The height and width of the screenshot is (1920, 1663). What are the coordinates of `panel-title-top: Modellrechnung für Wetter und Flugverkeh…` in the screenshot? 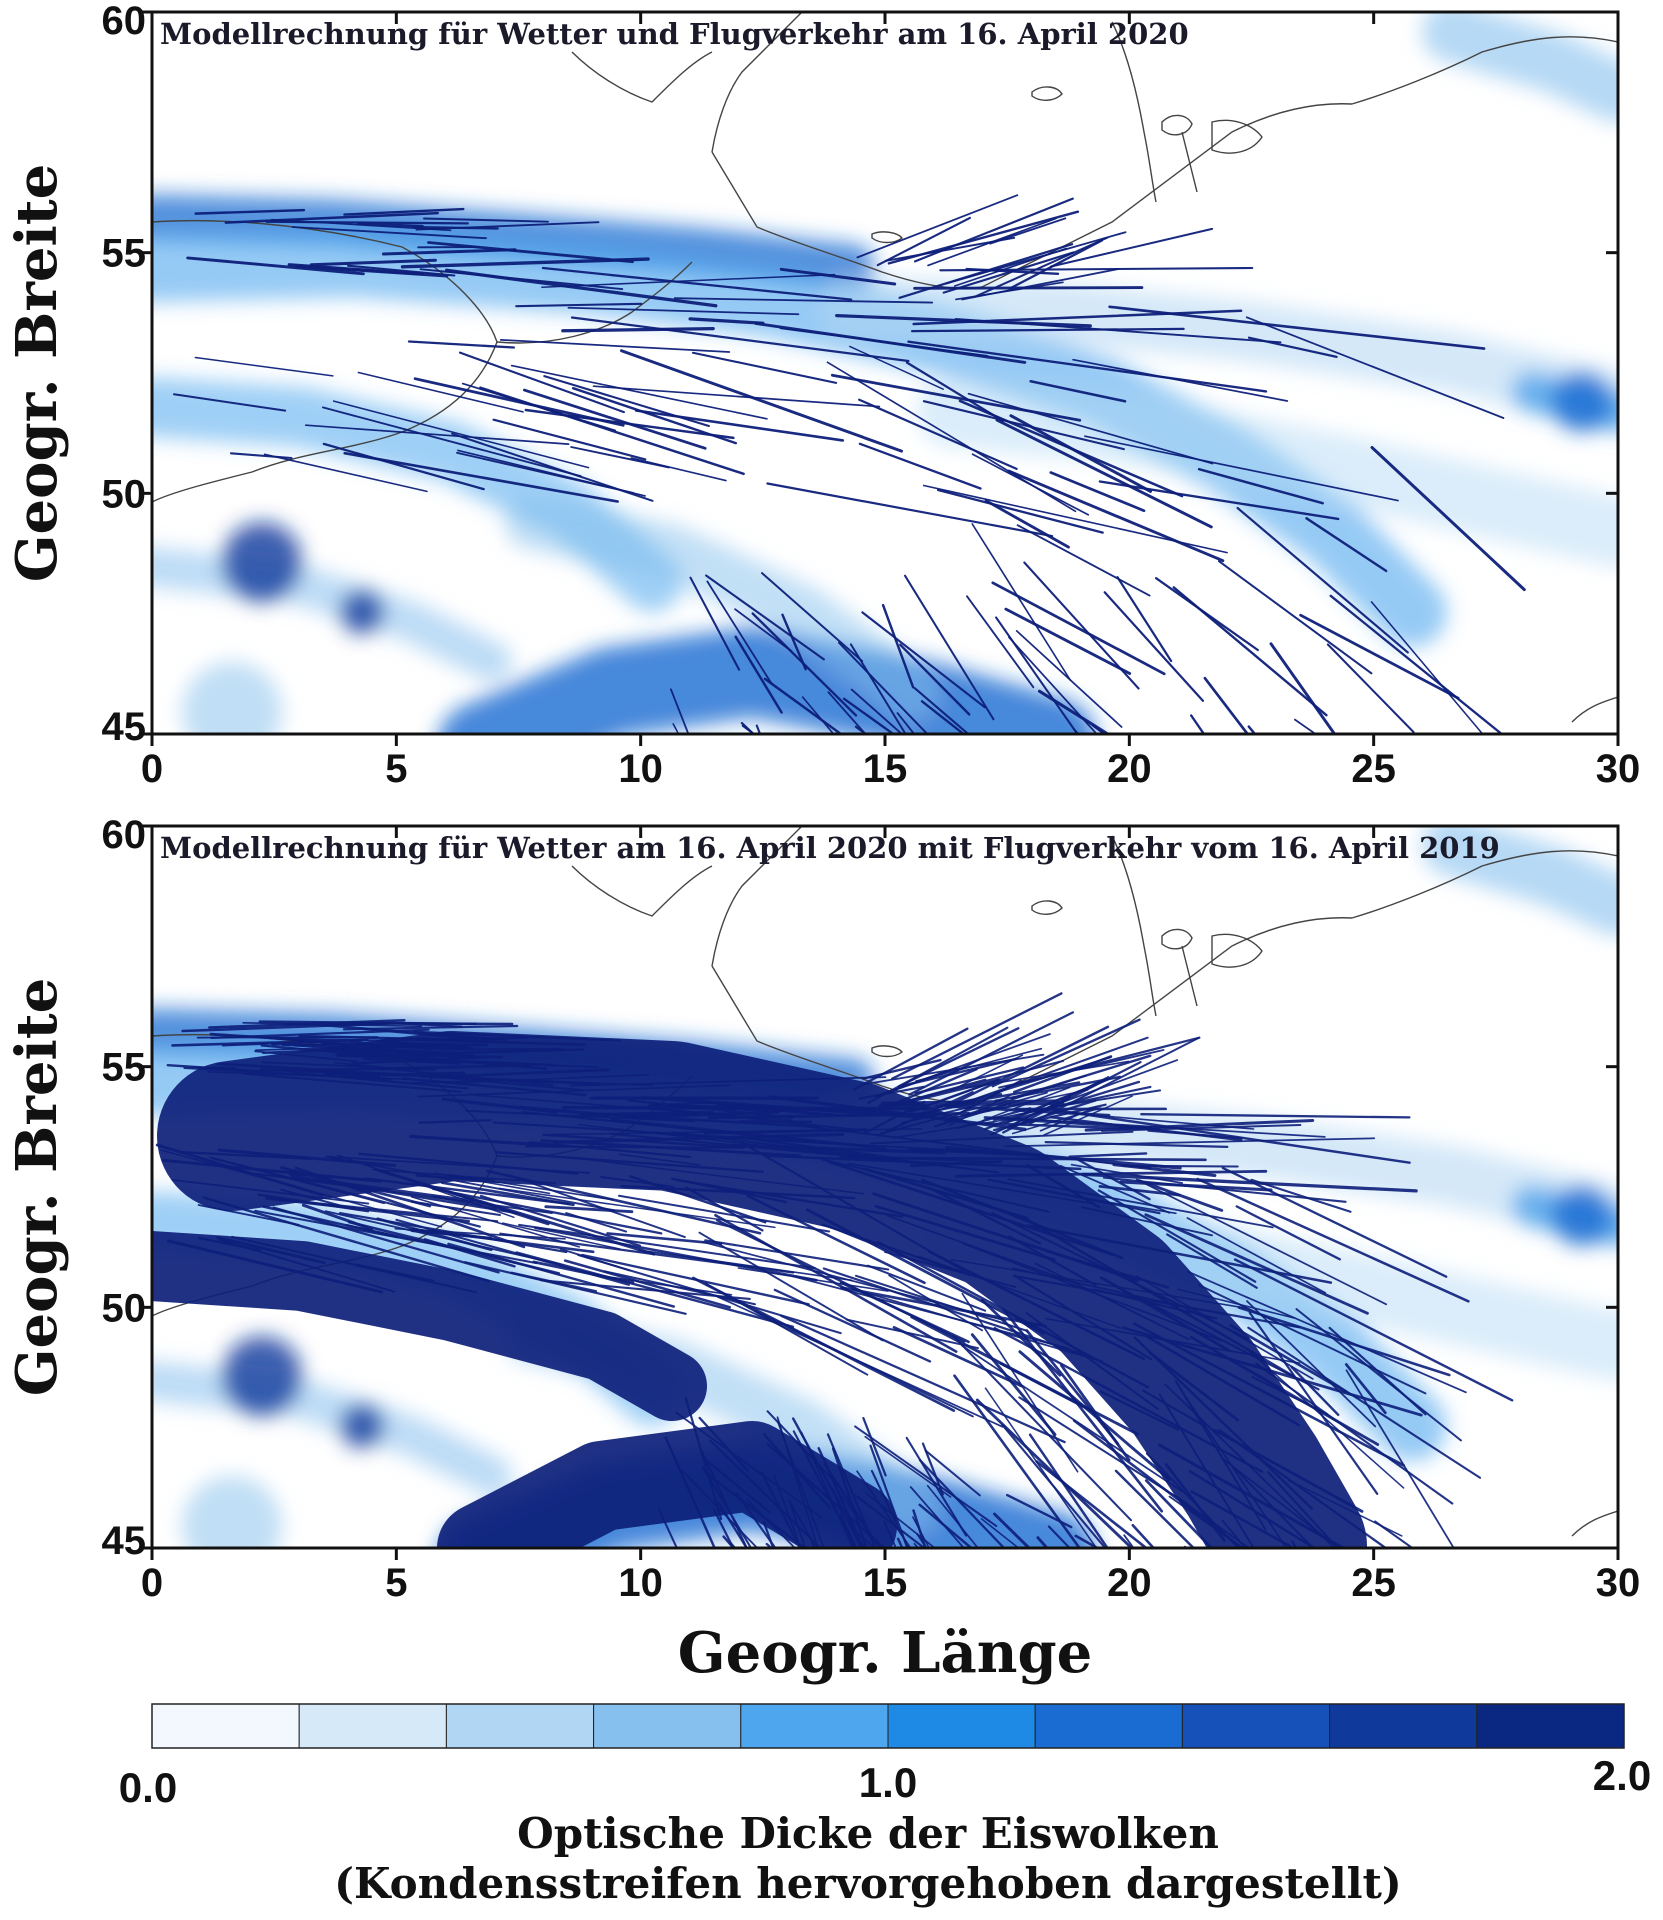 It's located at (674, 34).